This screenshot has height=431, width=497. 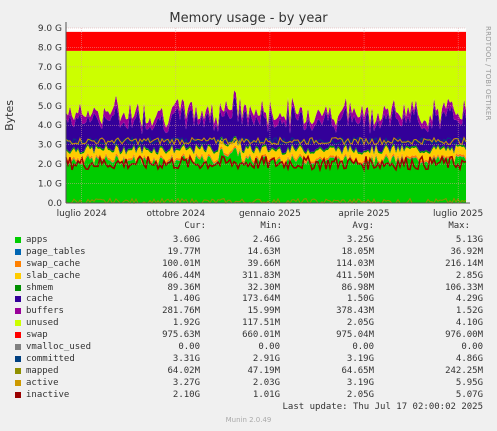 I want to click on legend-min: 14.63M, so click(x=263, y=251).